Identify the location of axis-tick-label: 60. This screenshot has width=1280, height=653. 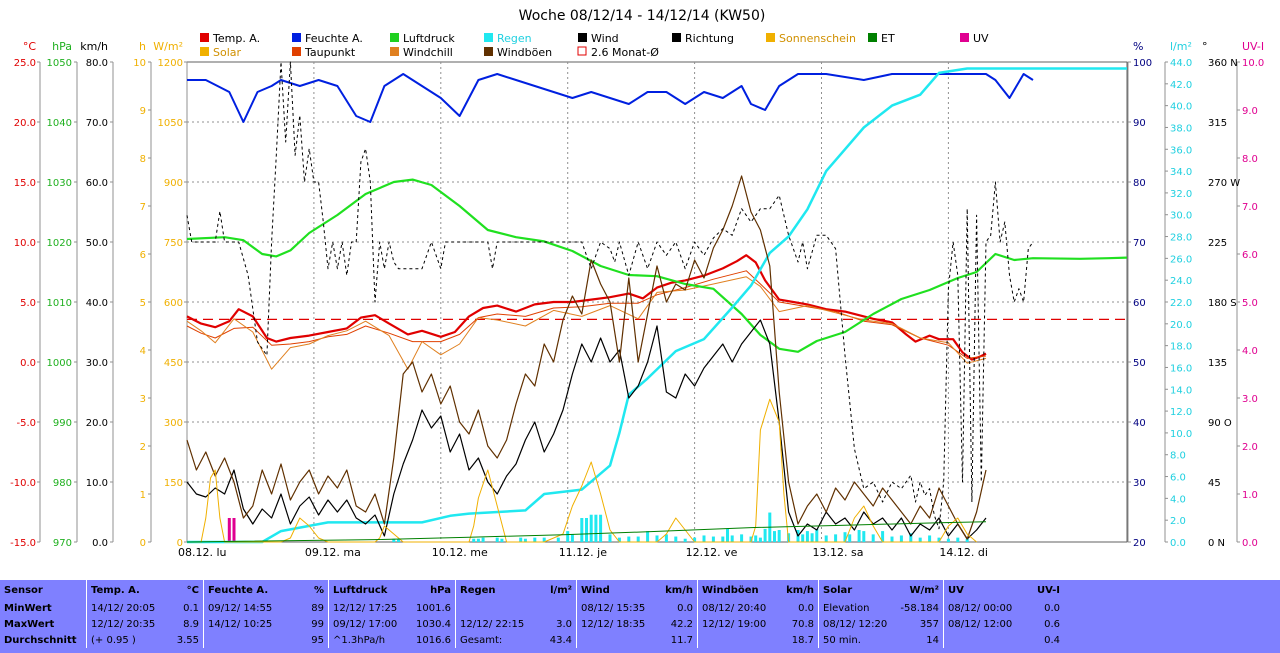
(1139, 303).